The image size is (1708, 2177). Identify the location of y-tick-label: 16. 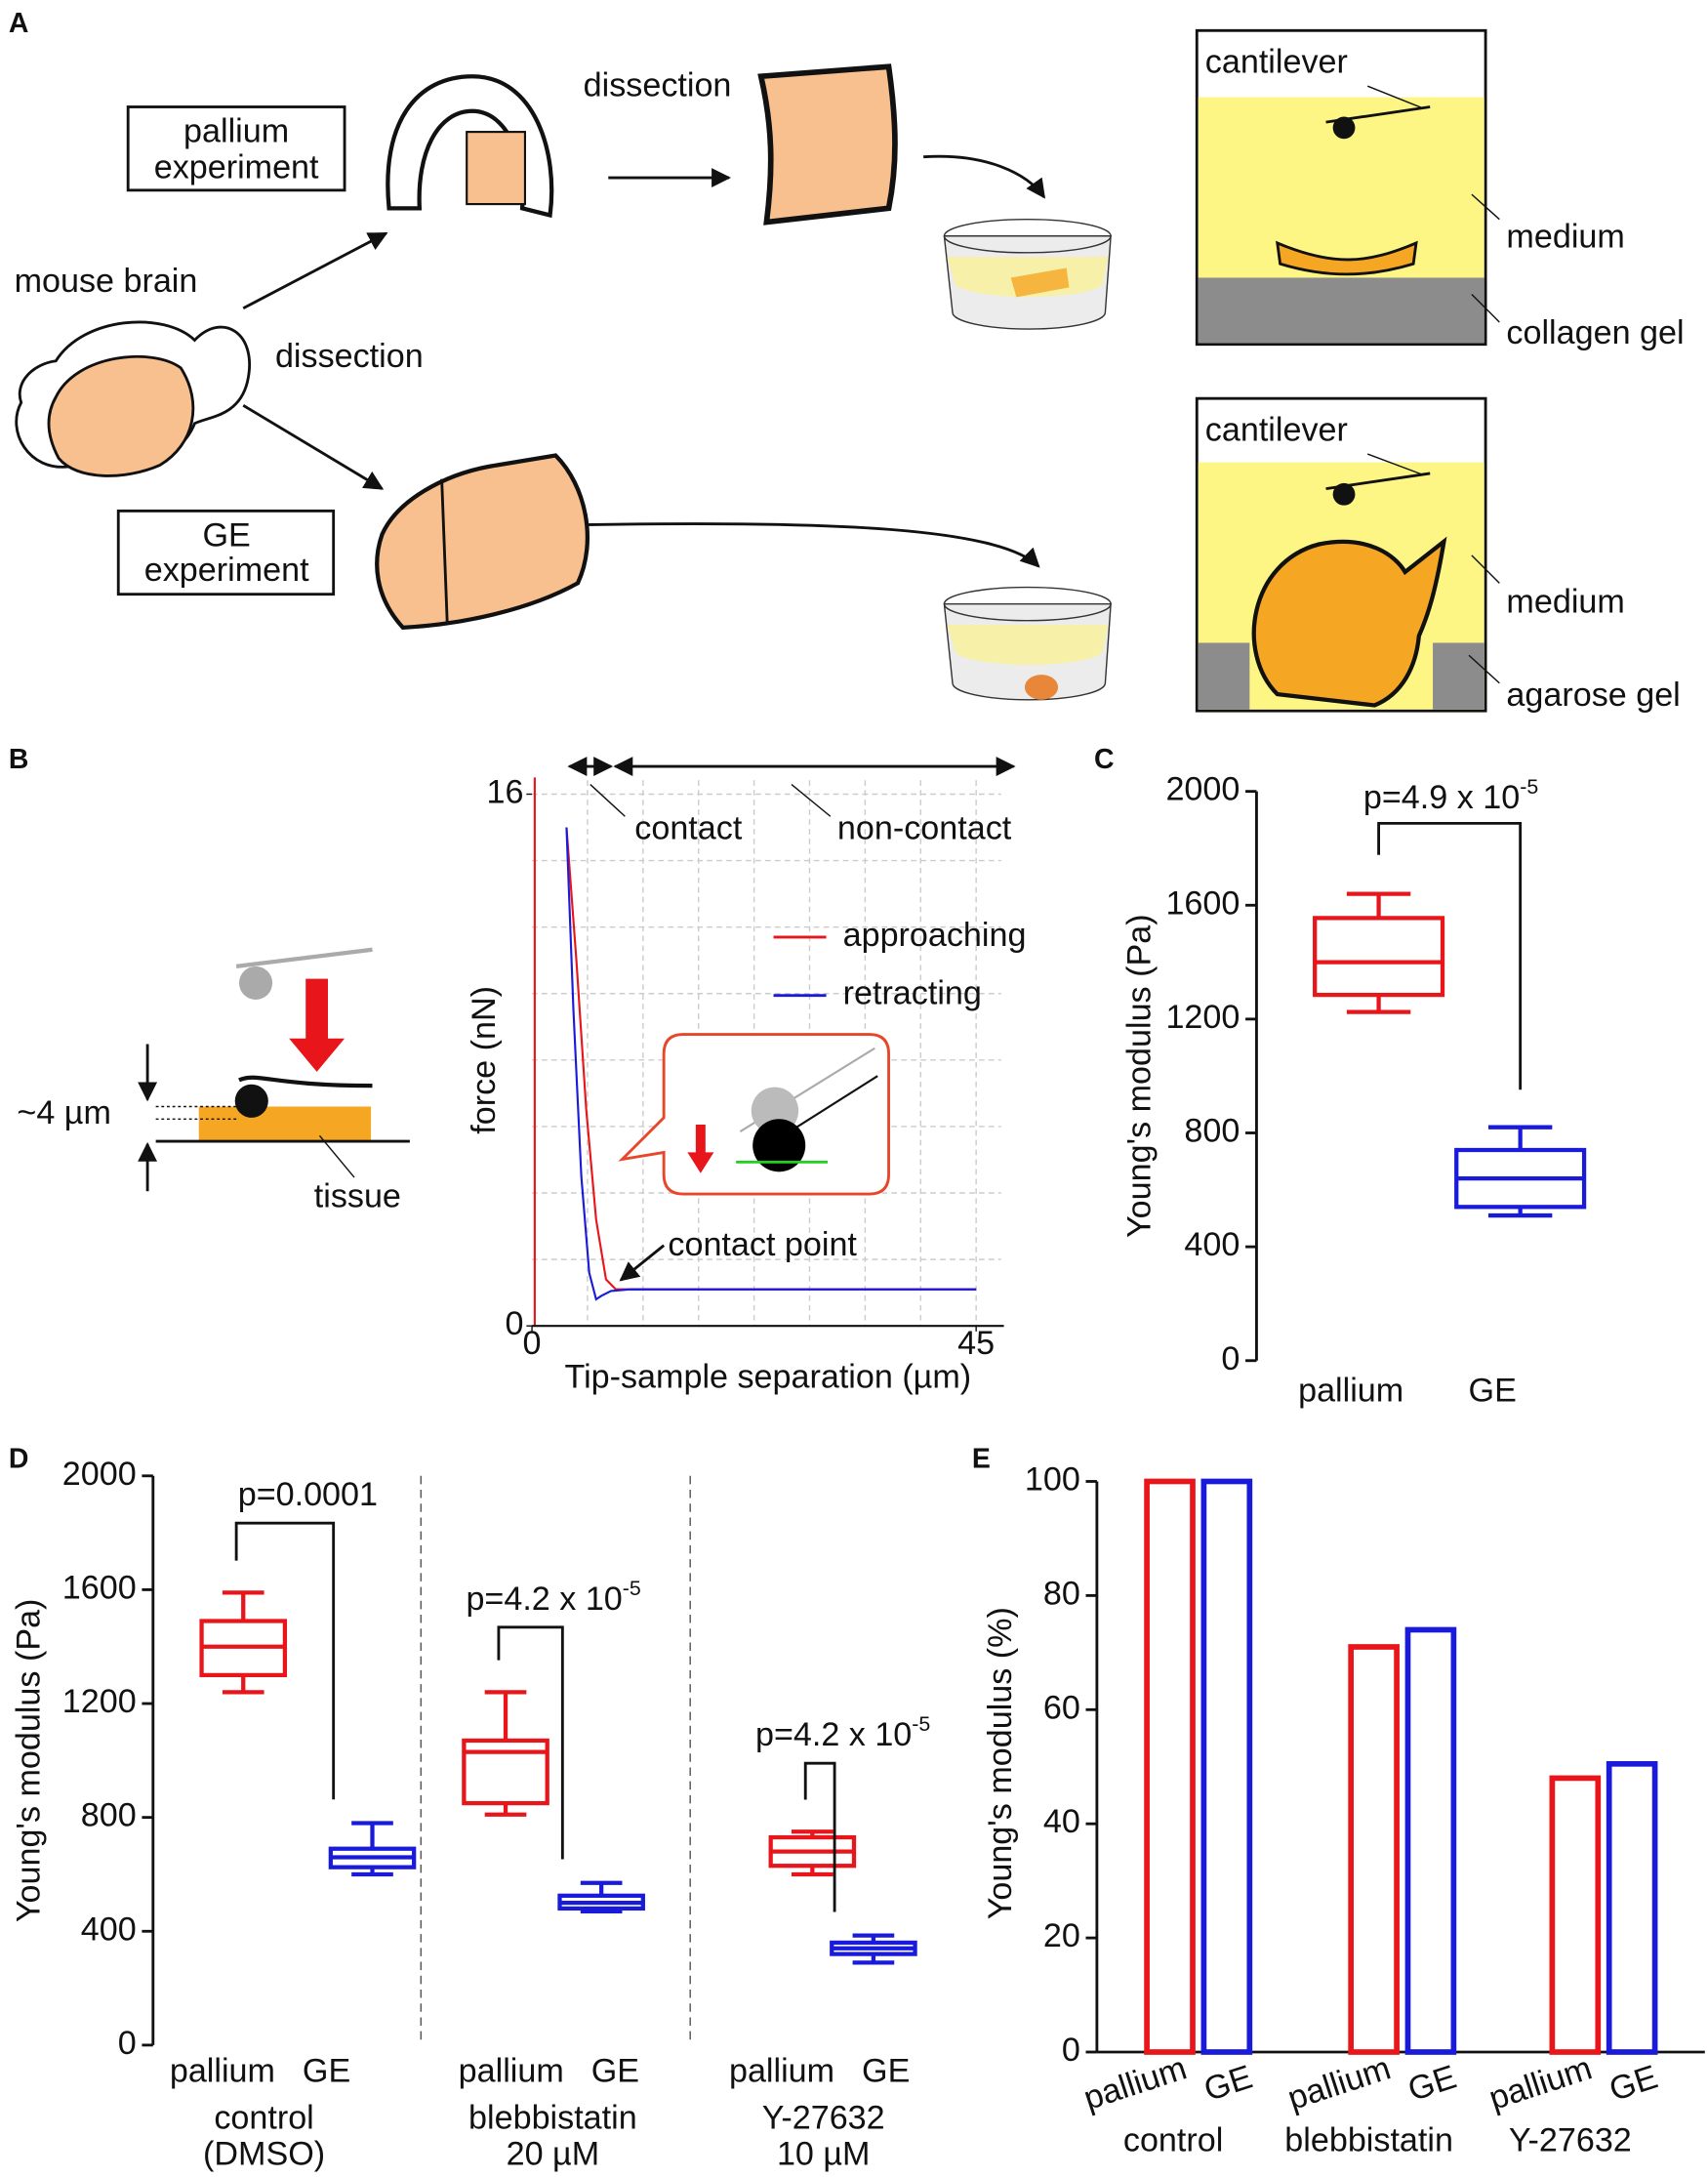
(505, 792).